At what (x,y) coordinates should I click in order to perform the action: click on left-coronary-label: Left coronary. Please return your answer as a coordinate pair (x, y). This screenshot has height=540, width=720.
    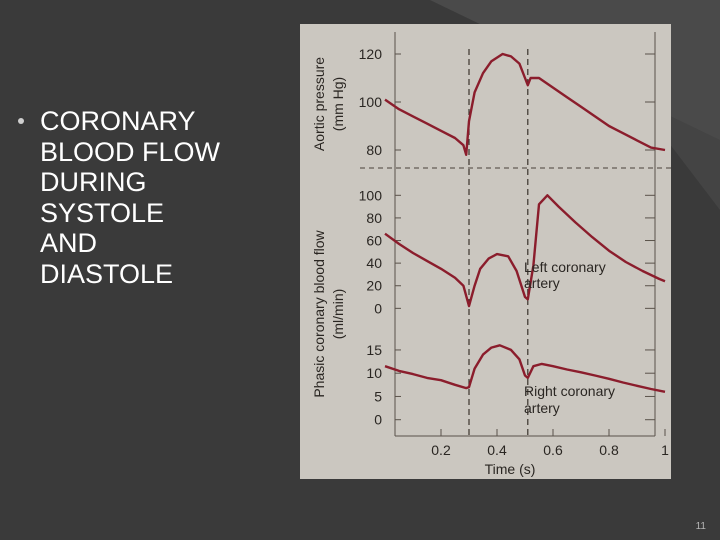
    Looking at the image, I should click on (565, 267).